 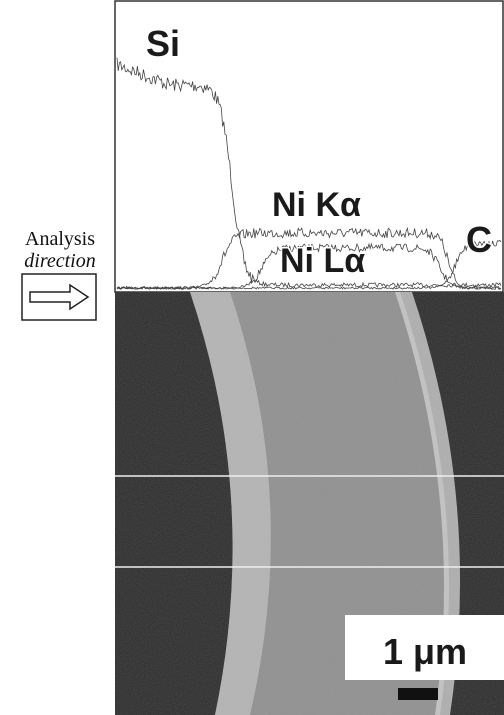 I want to click on direction-label: direction, so click(x=59, y=261).